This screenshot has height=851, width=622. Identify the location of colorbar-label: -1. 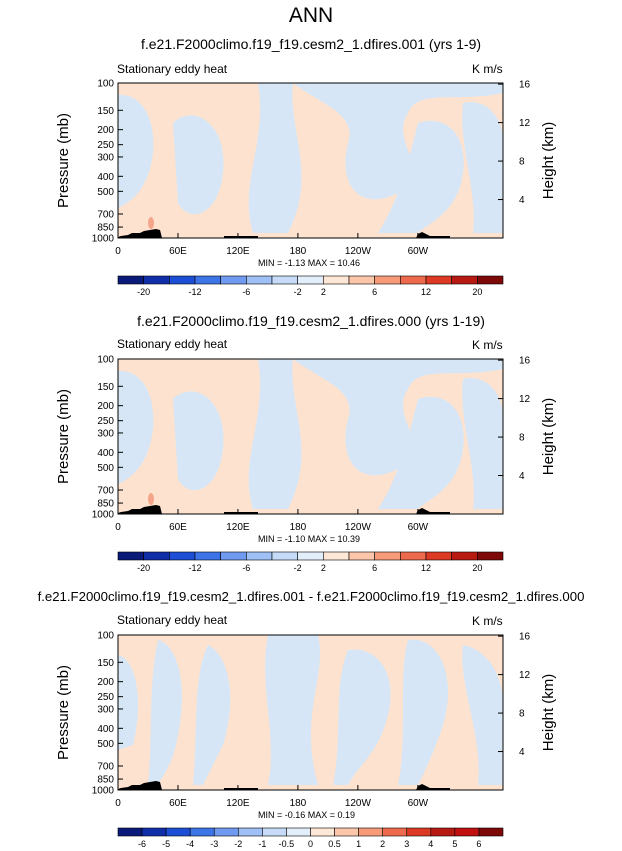
(262, 844).